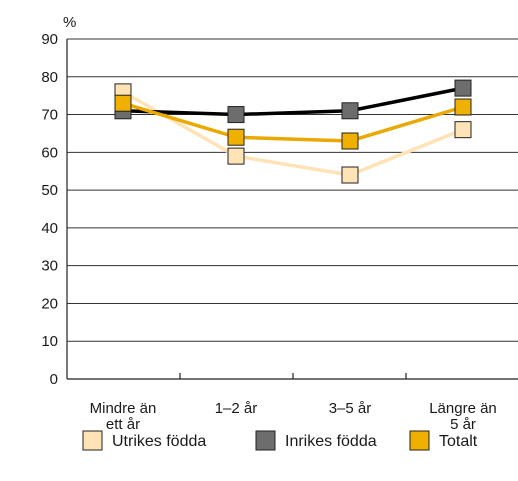 Image resolution: width=518 pixels, height=481 pixels. I want to click on y-tick-label-90: 90, so click(49, 39).